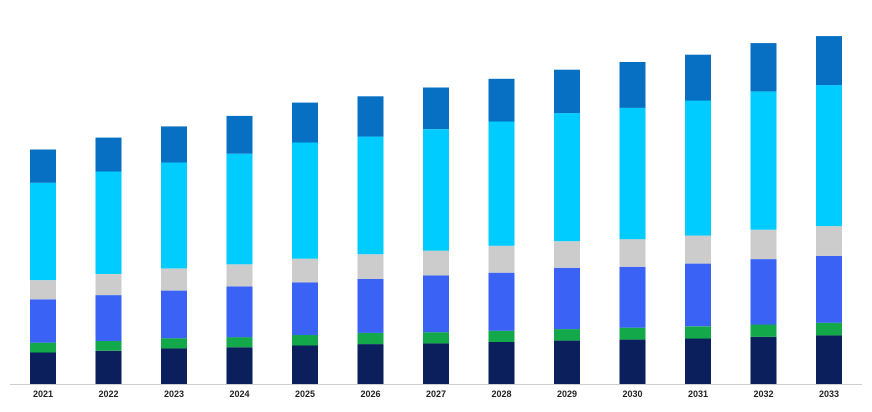 This screenshot has height=412, width=872. I want to click on bar-segment-2030-s3, so click(632, 297).